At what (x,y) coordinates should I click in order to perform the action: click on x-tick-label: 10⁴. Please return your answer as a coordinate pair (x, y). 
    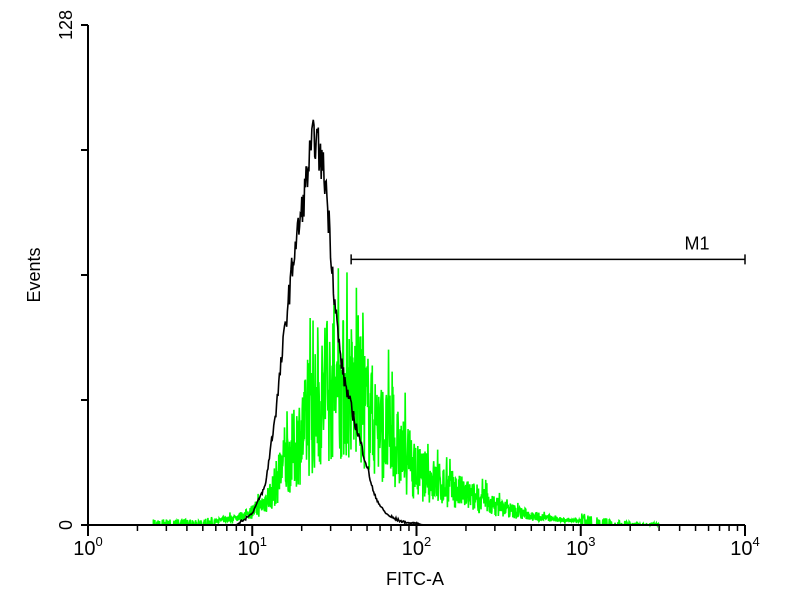
    Looking at the image, I should click on (744, 547).